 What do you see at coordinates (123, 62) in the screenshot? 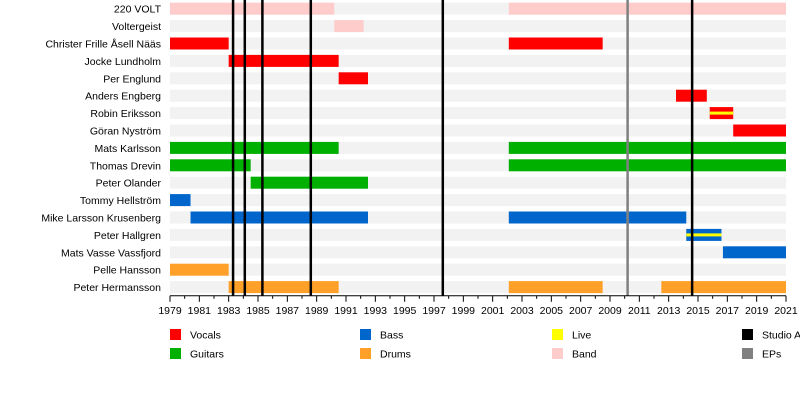
I see `member-label: Jocke Lundholm` at bounding box center [123, 62].